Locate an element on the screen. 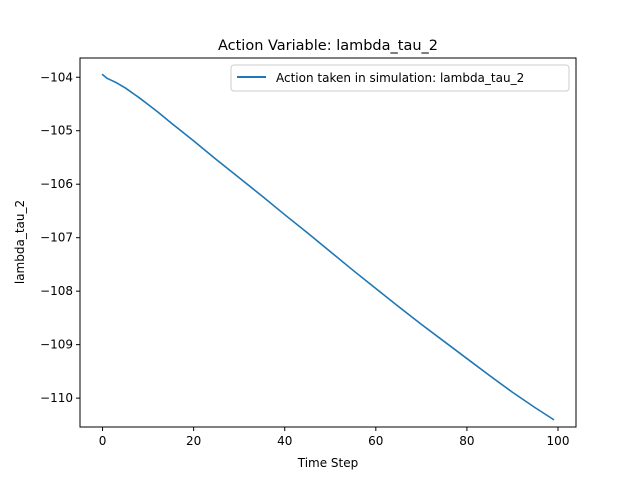 The width and height of the screenshot is (640, 480). x-tick-label: 0 is located at coordinates (103, 441).